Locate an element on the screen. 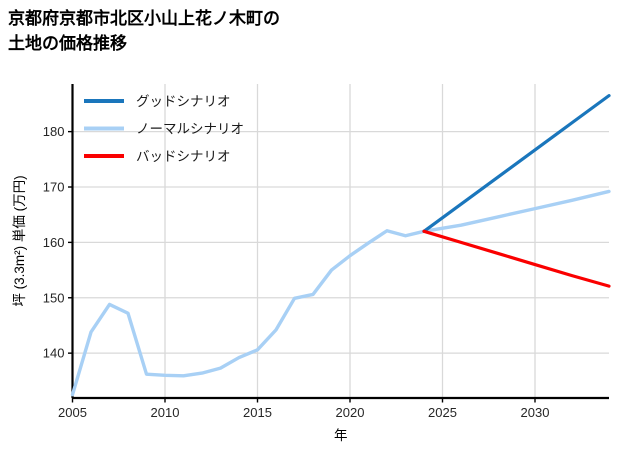 The width and height of the screenshot is (621, 465). chart-title-line-1: 京都府京都市北区小山上花ノ木町の is located at coordinates (144, 18).